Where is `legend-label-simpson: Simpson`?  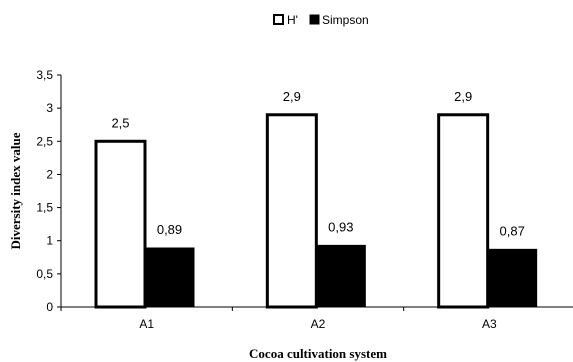
legend-label-simpson: Simpson is located at coordinates (345, 20).